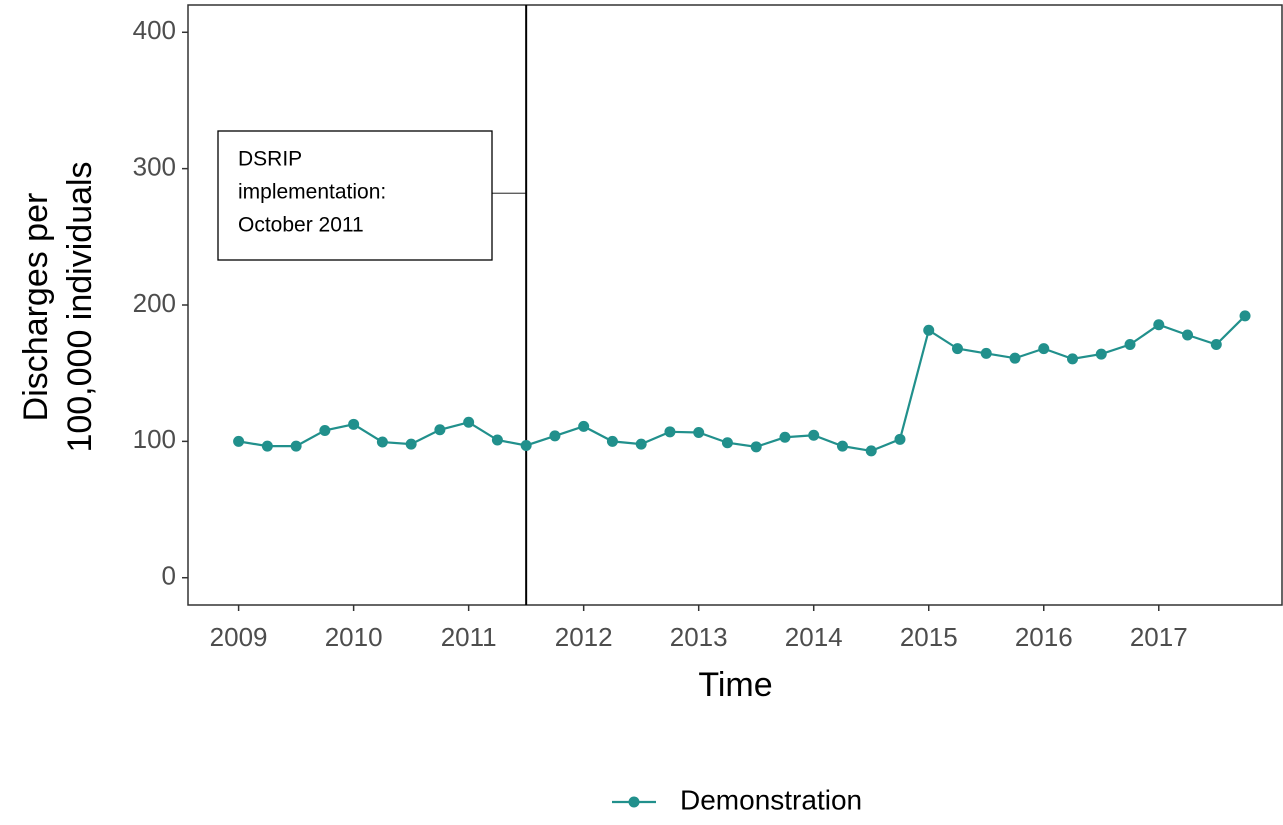  Describe the element at coordinates (154, 439) in the screenshot. I see `y-tick-label: 100` at that location.